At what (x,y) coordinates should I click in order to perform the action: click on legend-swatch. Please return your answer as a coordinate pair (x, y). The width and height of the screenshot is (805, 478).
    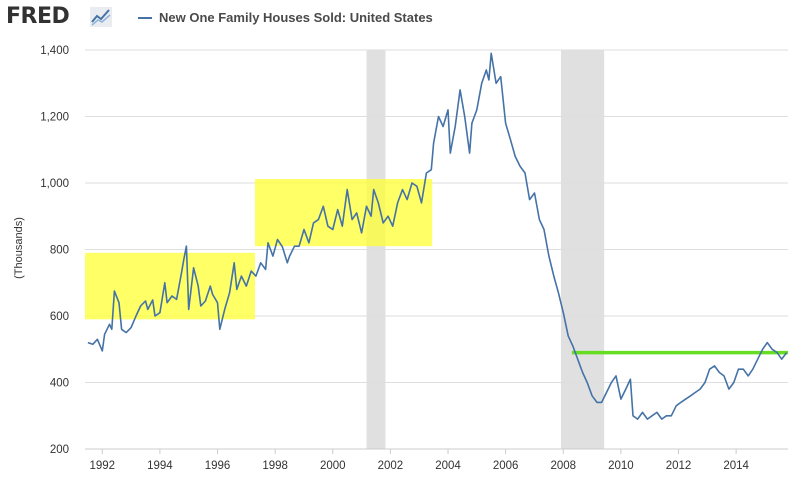
    Looking at the image, I should click on (145, 17).